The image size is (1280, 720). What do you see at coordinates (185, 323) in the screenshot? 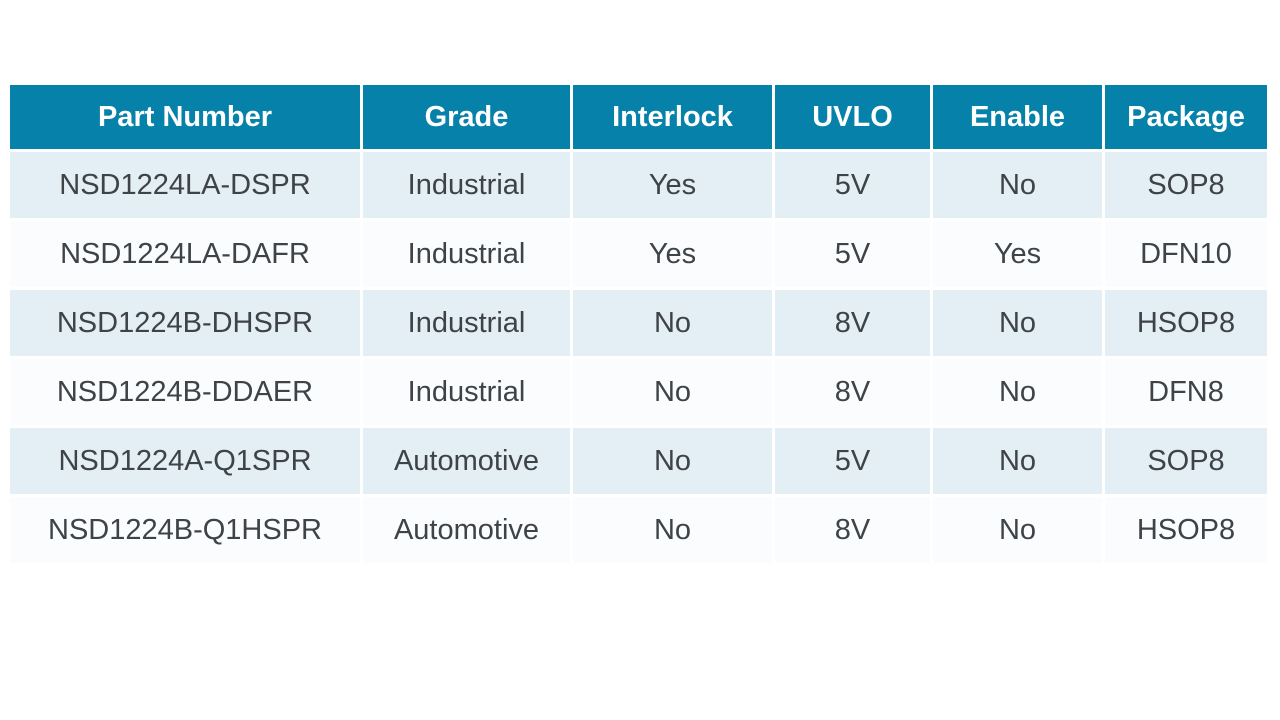
I see `cell-part-number: NSD1224B-DHSPR` at bounding box center [185, 323].